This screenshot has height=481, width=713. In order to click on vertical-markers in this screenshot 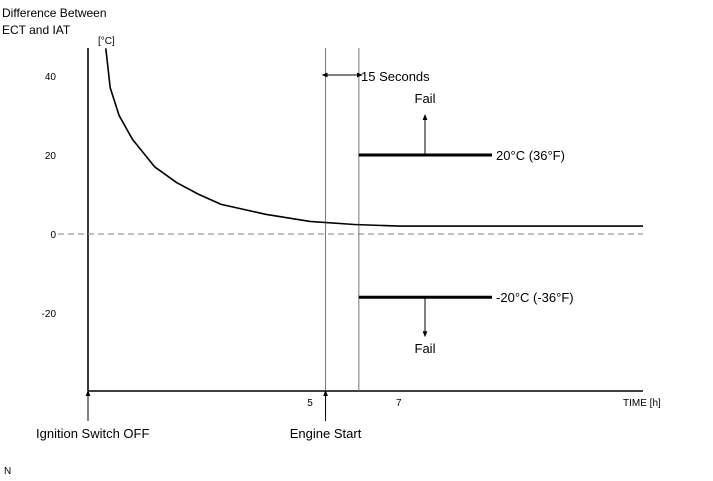, I will do `click(342, 219)`.